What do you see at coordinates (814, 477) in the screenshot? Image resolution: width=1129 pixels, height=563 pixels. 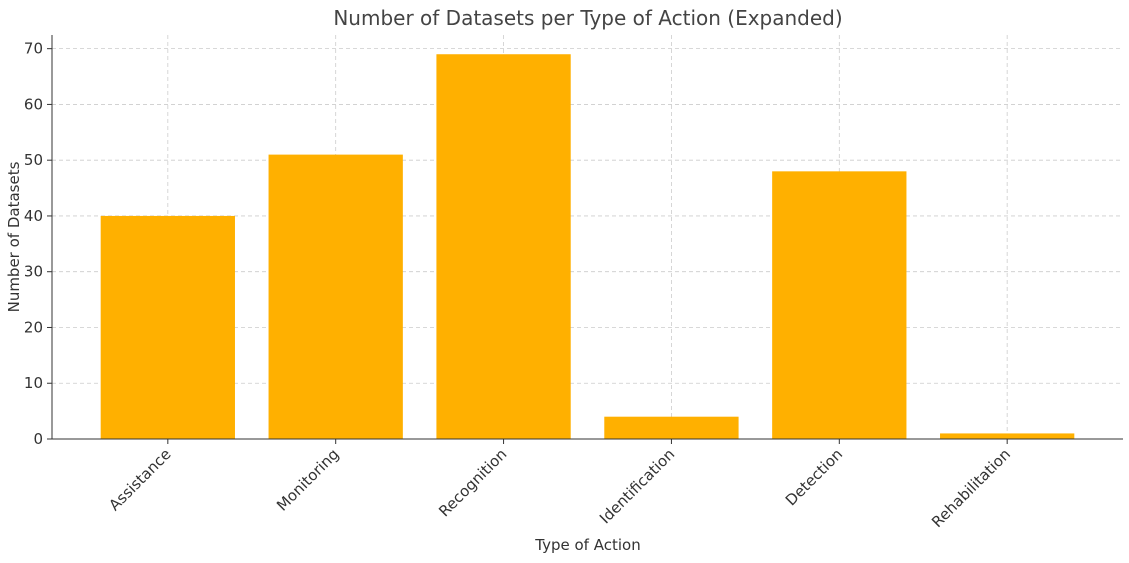 I see `x-tick-label: Detection` at bounding box center [814, 477].